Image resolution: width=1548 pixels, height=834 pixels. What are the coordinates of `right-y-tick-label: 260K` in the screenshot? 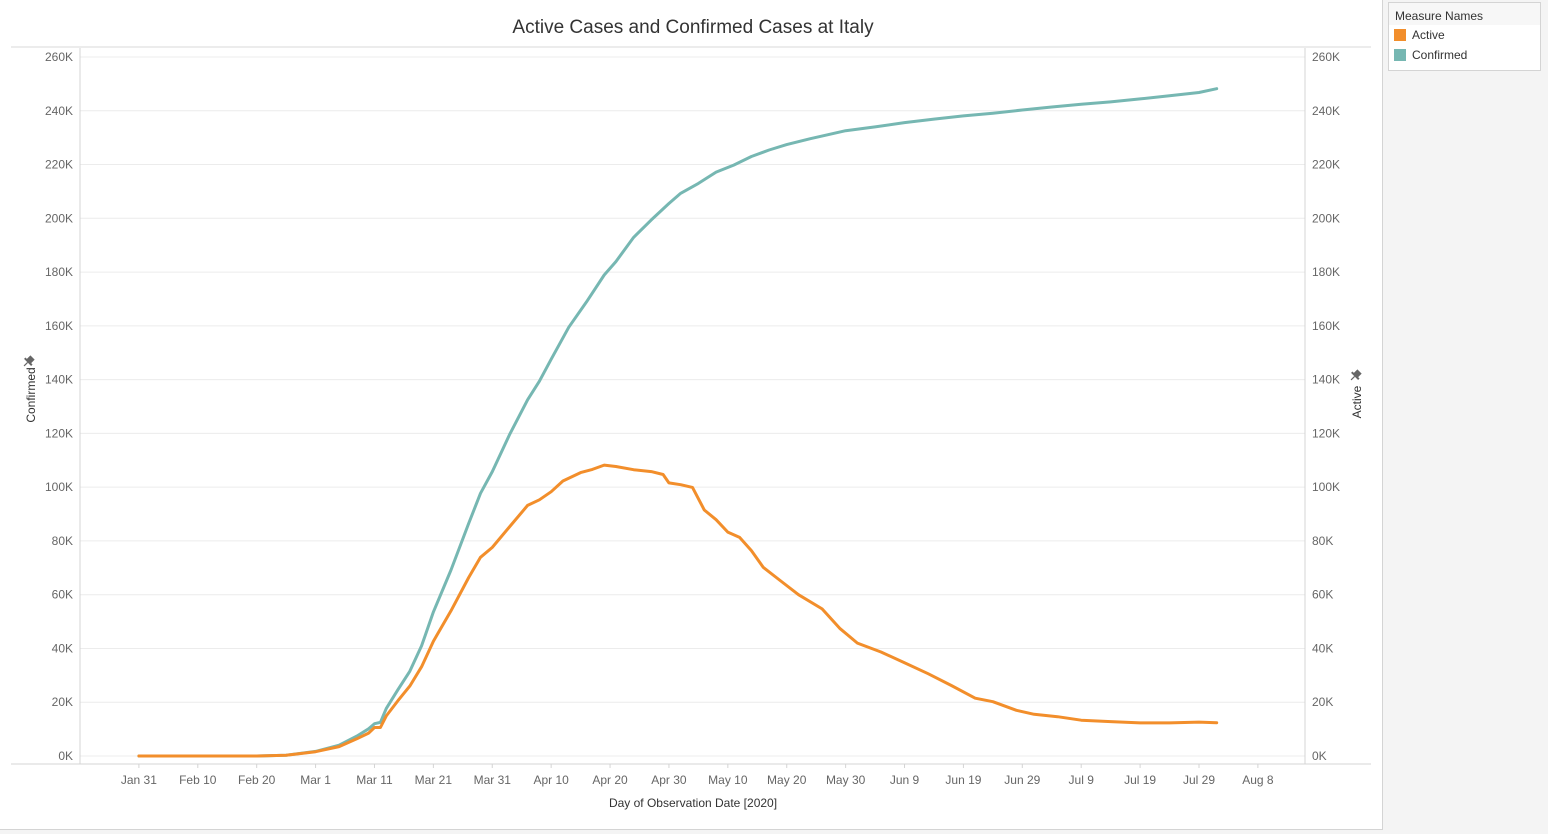 It's located at (1326, 57).